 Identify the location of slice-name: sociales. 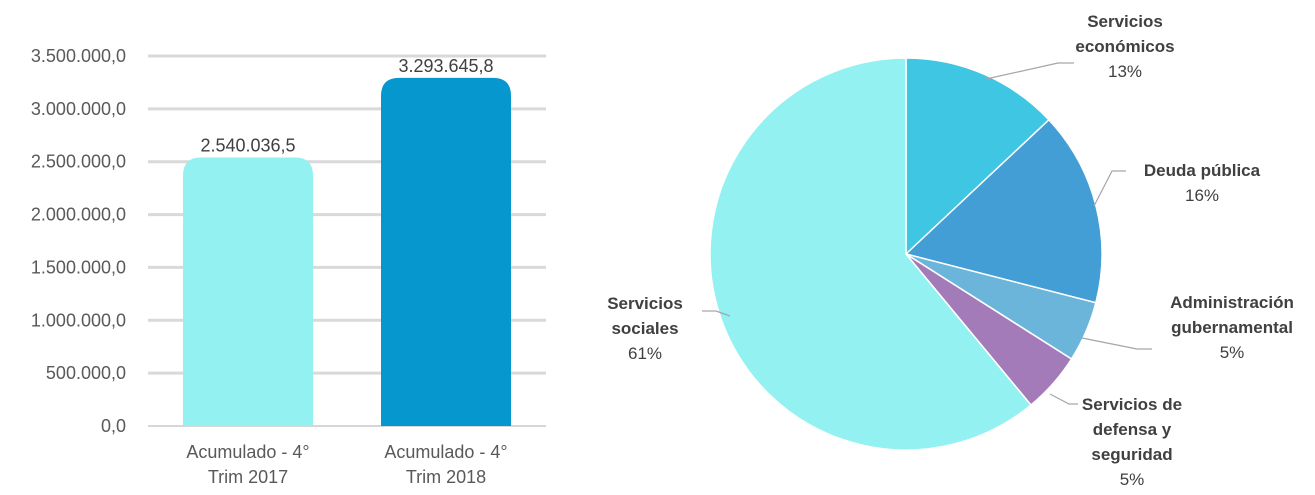
(644, 328).